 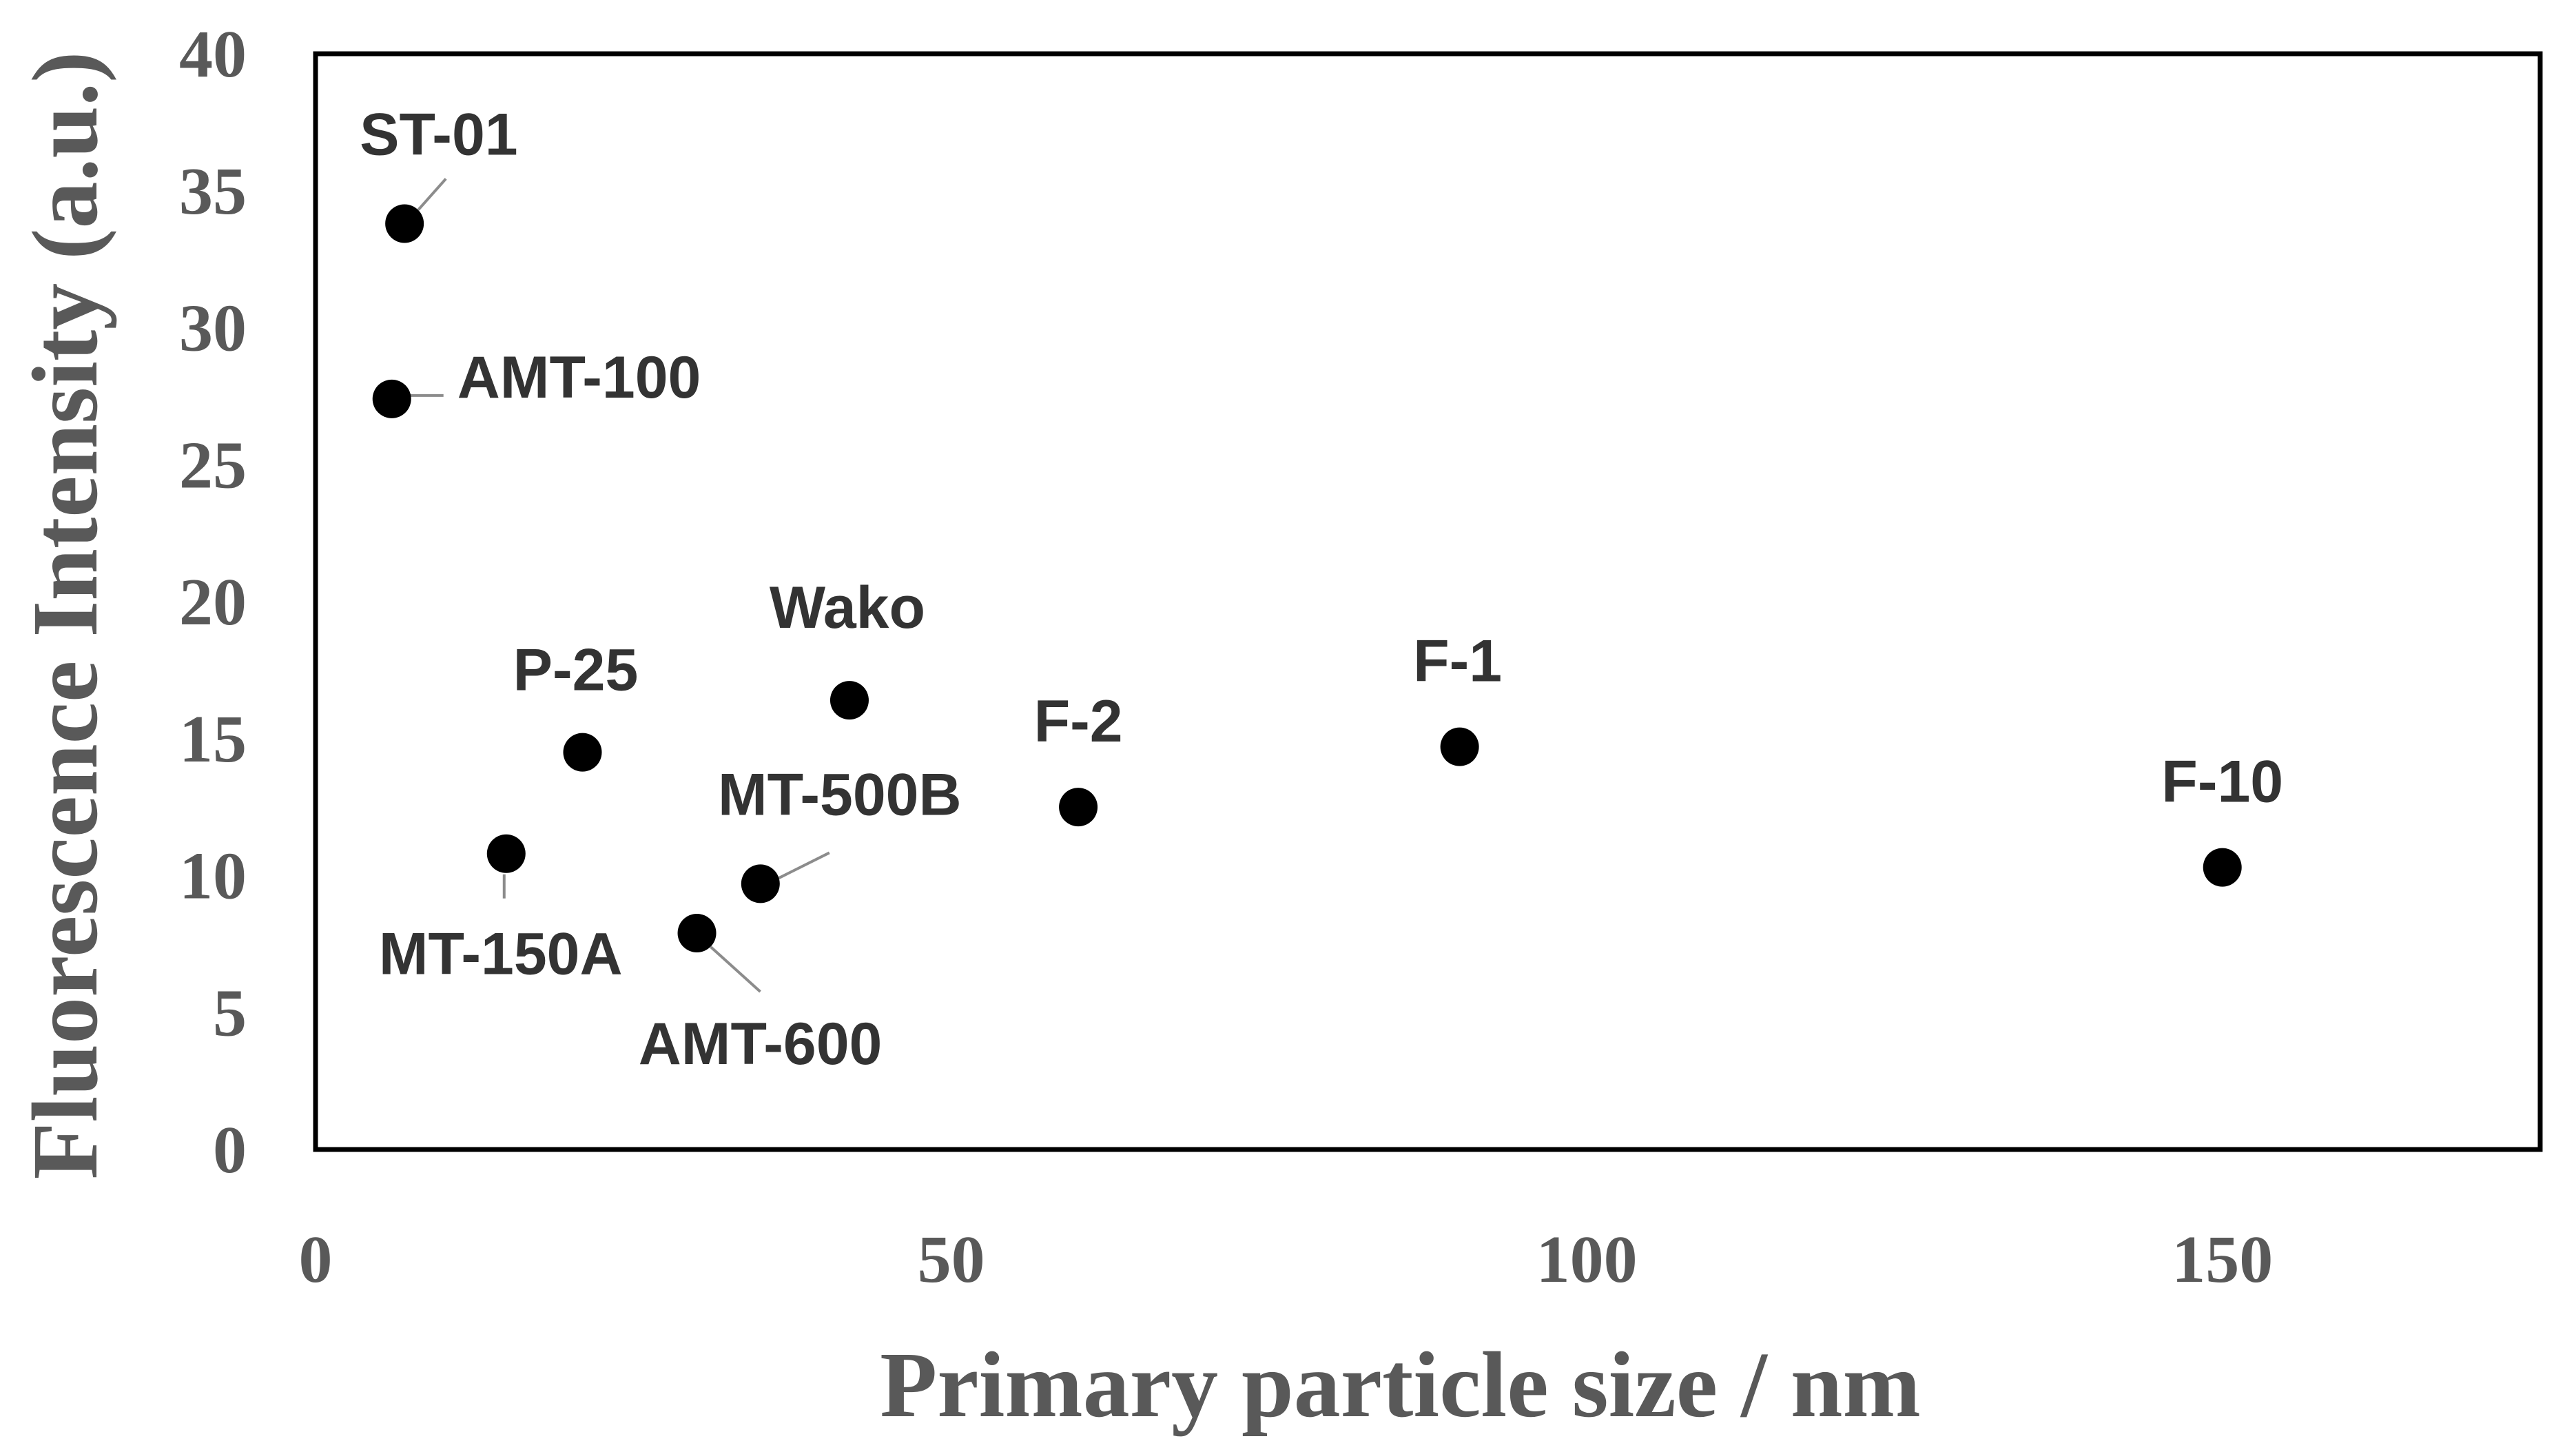 What do you see at coordinates (65, 616) in the screenshot?
I see `y-axis-title: Fluorescence Intensity (a.u.)` at bounding box center [65, 616].